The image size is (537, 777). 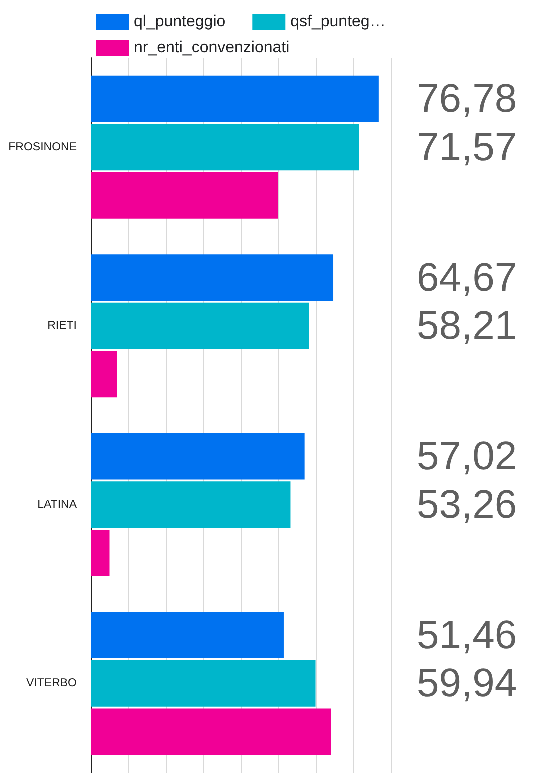 What do you see at coordinates (467, 456) in the screenshot?
I see `data-label: 57,02` at bounding box center [467, 456].